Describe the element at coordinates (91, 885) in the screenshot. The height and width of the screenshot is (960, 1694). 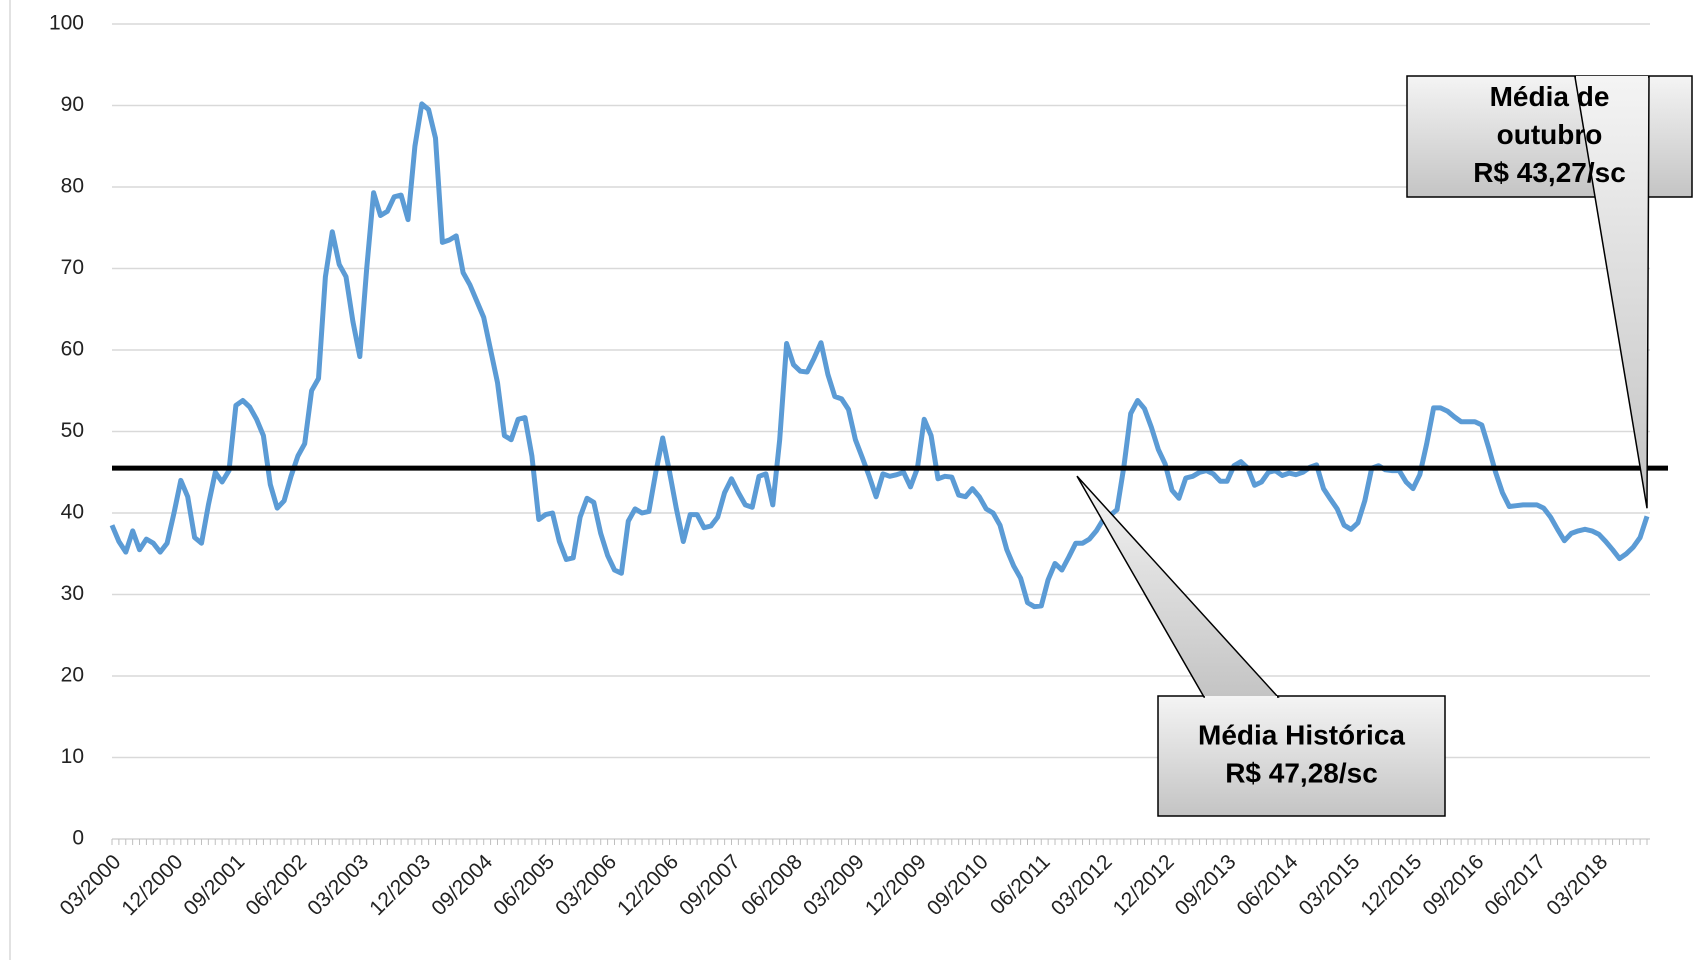
I see `x-tick-label: 03/2000` at that location.